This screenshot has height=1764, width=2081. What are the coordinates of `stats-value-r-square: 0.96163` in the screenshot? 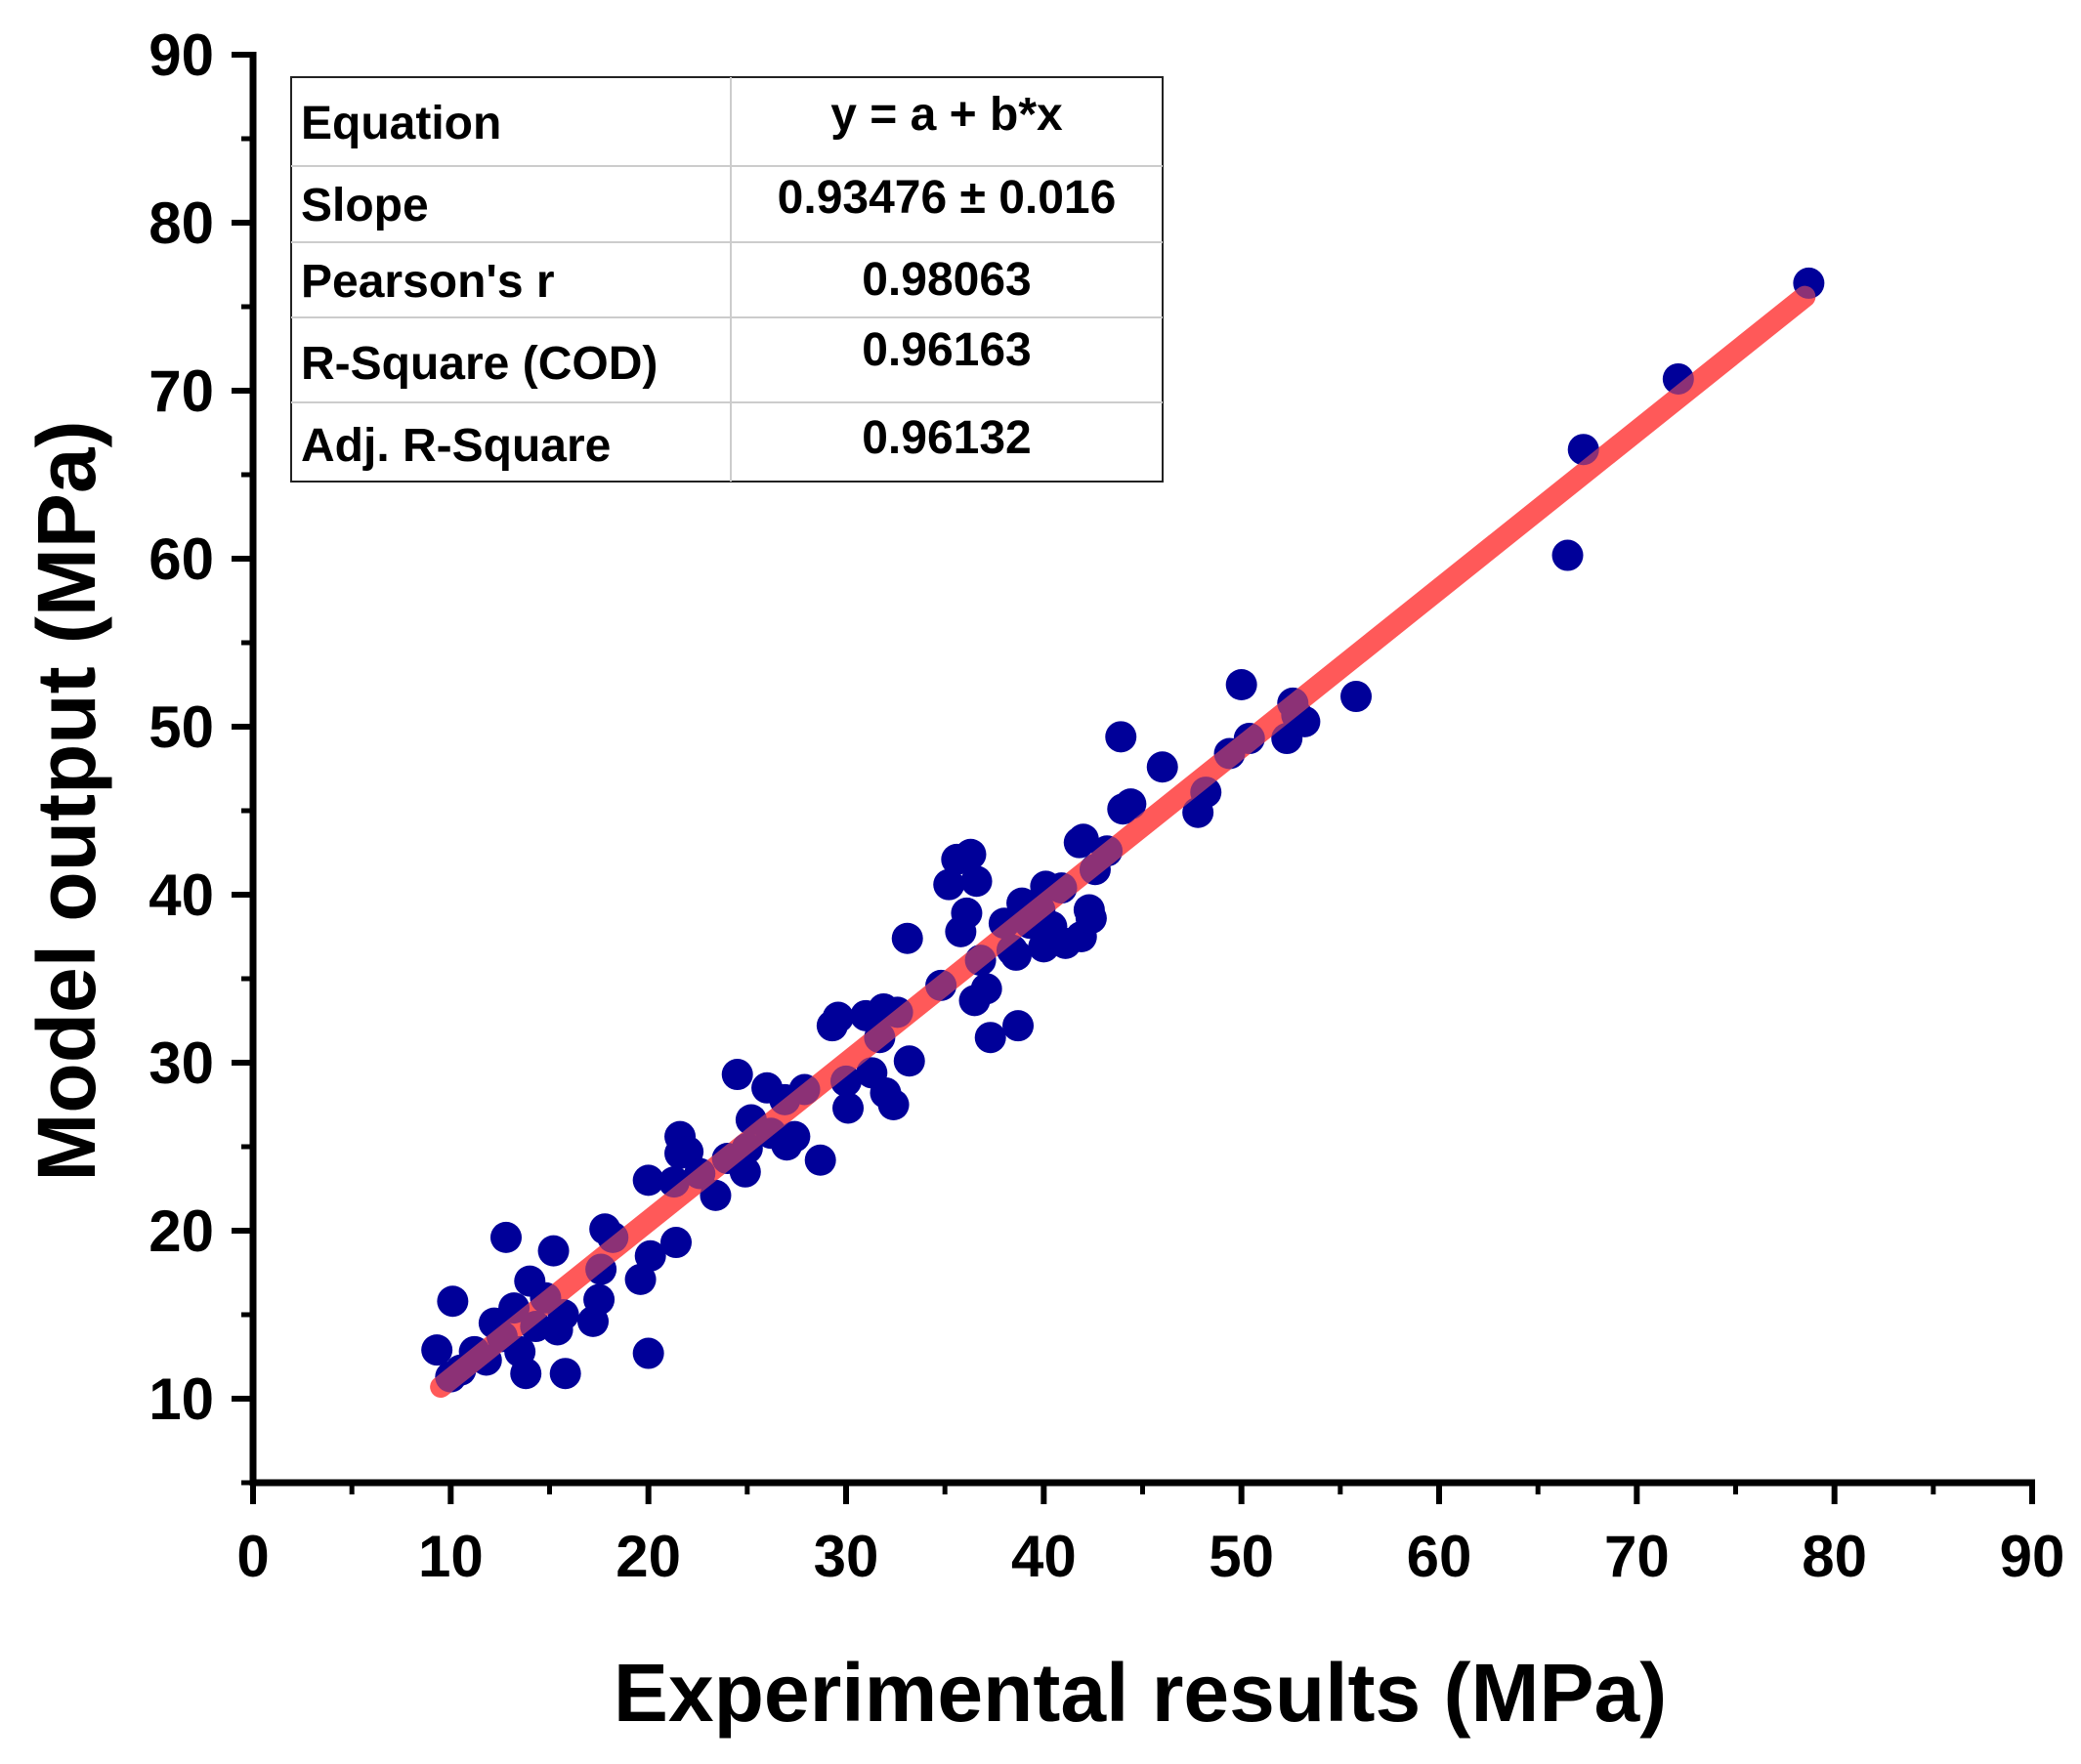 It's located at (947, 350).